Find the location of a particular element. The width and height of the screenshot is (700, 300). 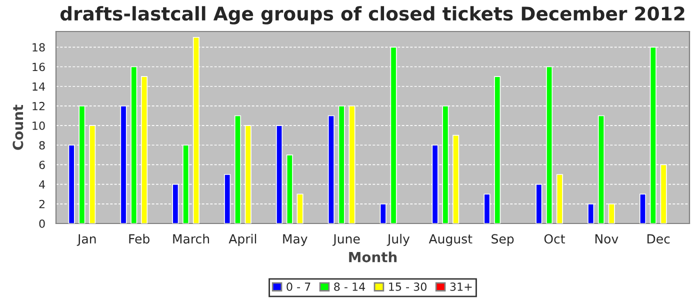

x-tick-label: Jan is located at coordinates (86, 240).